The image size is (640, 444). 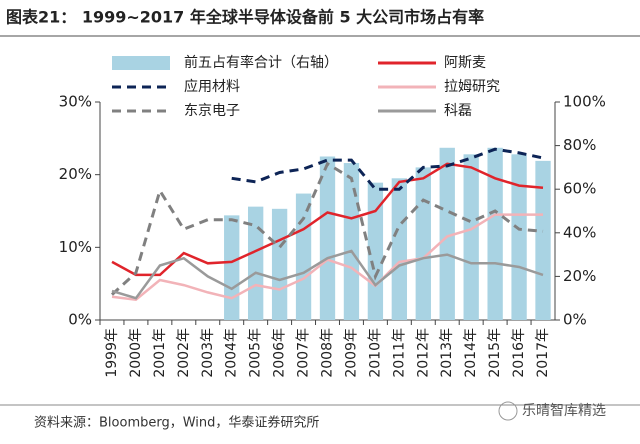 I want to click on x-tick-label: 2013年, so click(x=447, y=353).